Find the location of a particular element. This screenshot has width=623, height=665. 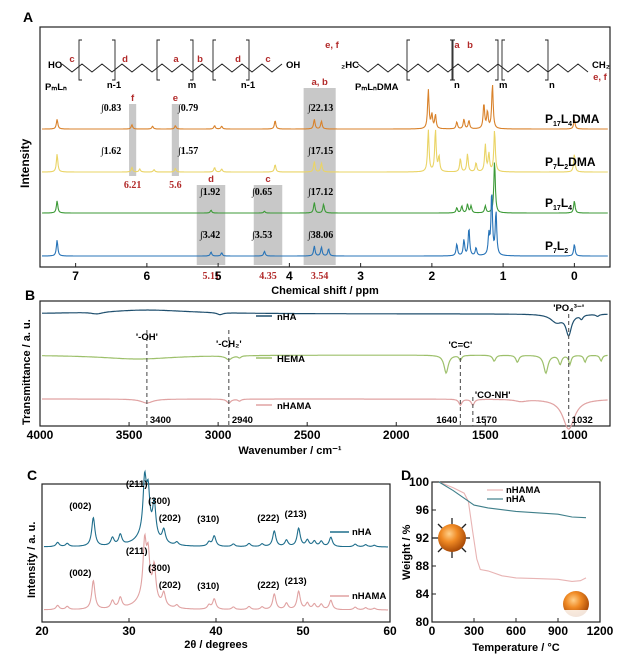

x-tick-label: 2000 is located at coordinates (396, 435).